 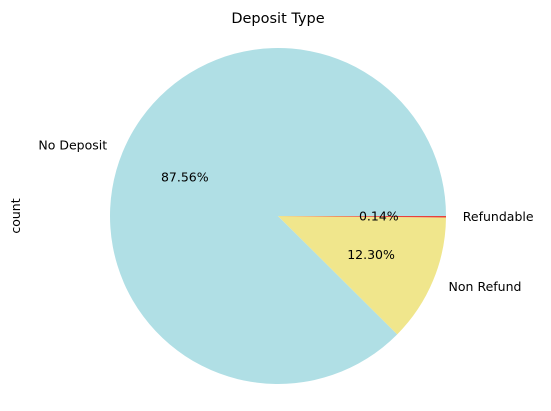 I want to click on slice-label-non-refund: Non Refund, so click(x=485, y=286).